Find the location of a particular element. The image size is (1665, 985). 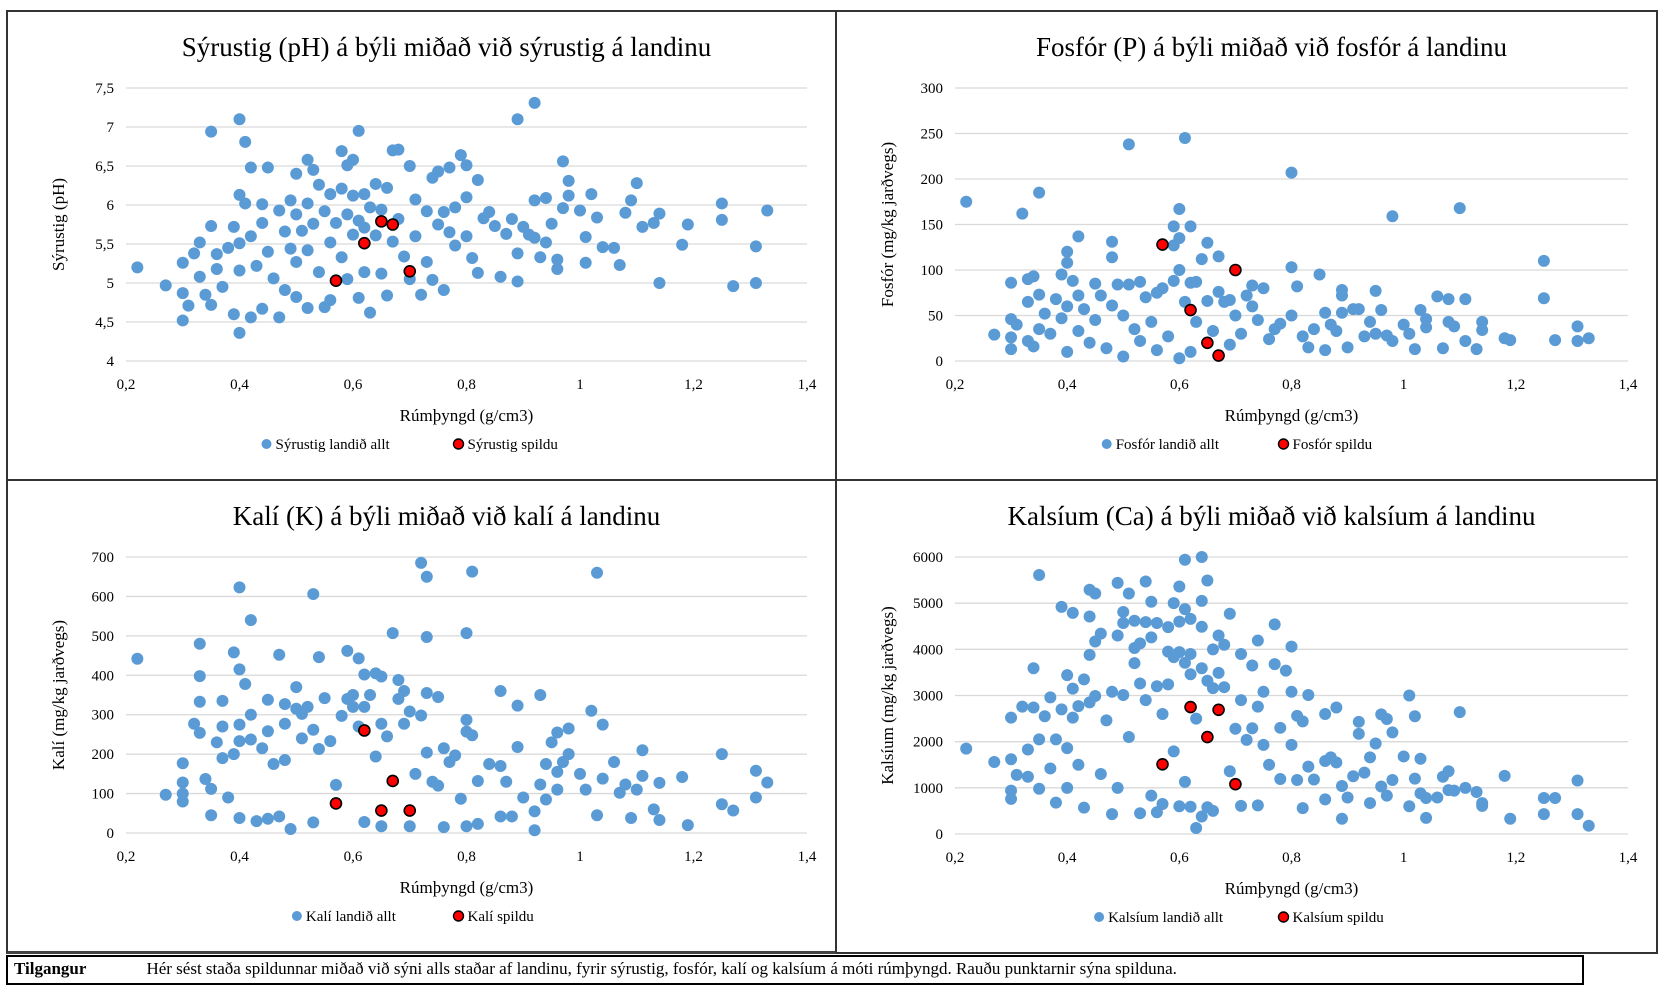

x-tick-label: 1,2 is located at coordinates (1515, 385).